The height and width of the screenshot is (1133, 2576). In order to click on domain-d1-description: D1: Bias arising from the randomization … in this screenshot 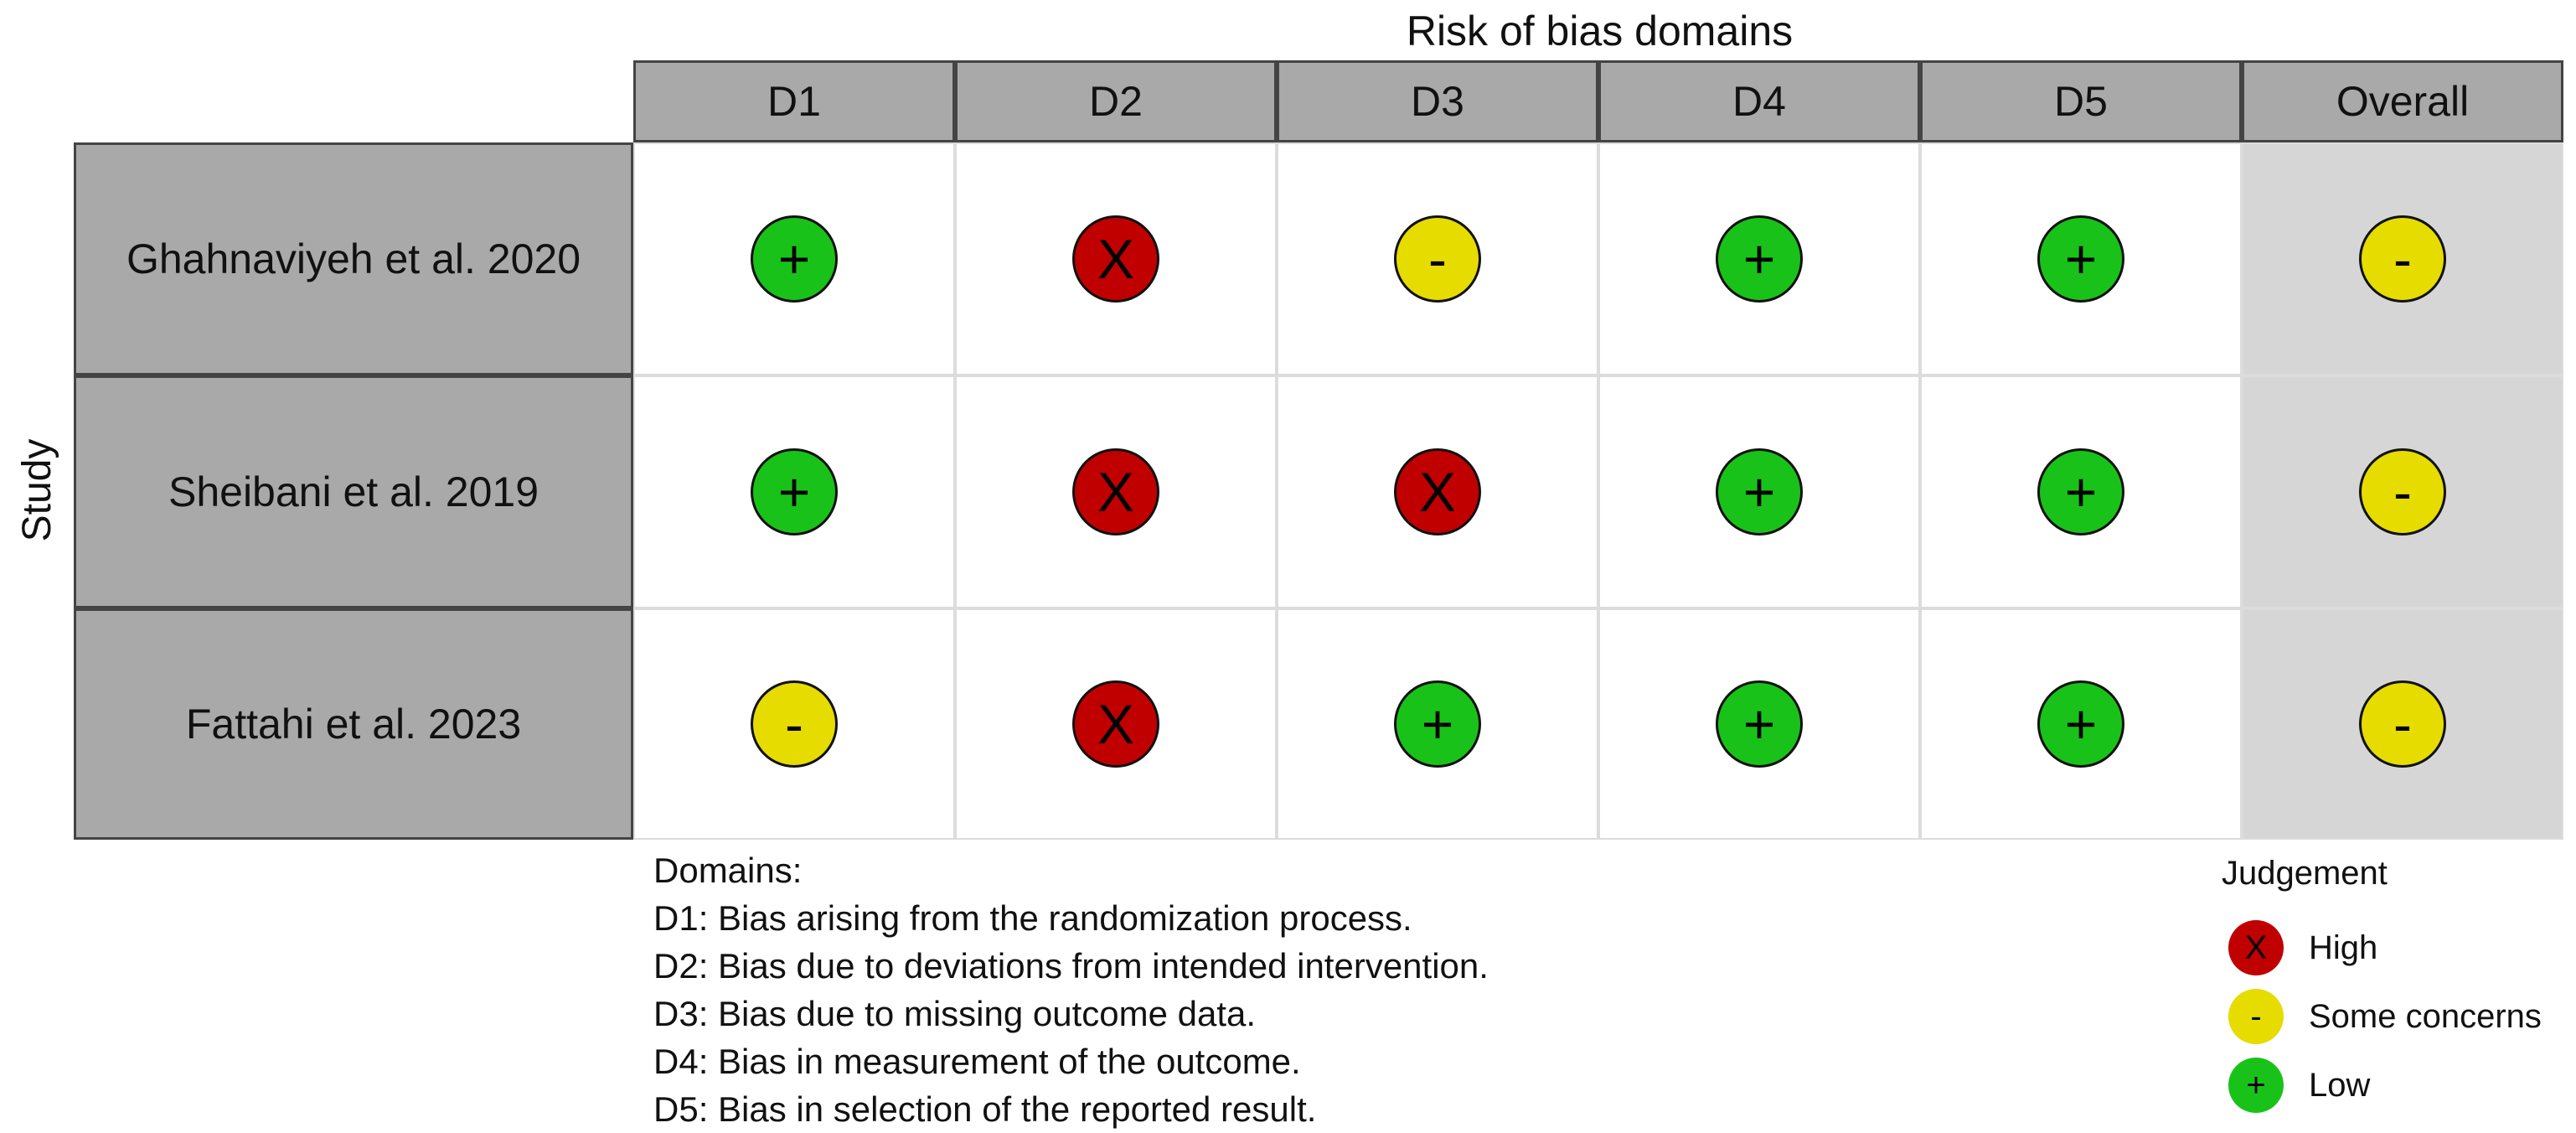, I will do `click(1032, 918)`.